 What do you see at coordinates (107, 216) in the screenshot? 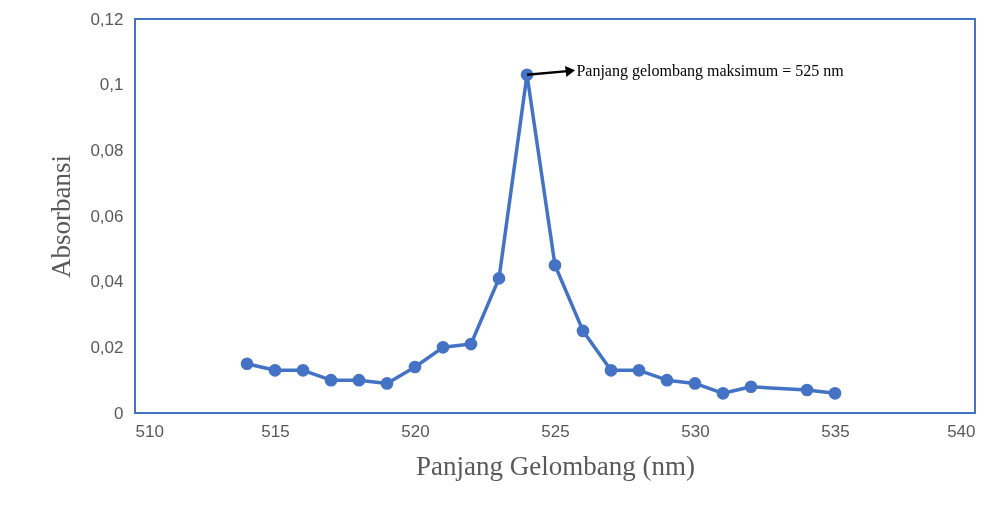
I see `y-tick-label: 0,06` at bounding box center [107, 216].